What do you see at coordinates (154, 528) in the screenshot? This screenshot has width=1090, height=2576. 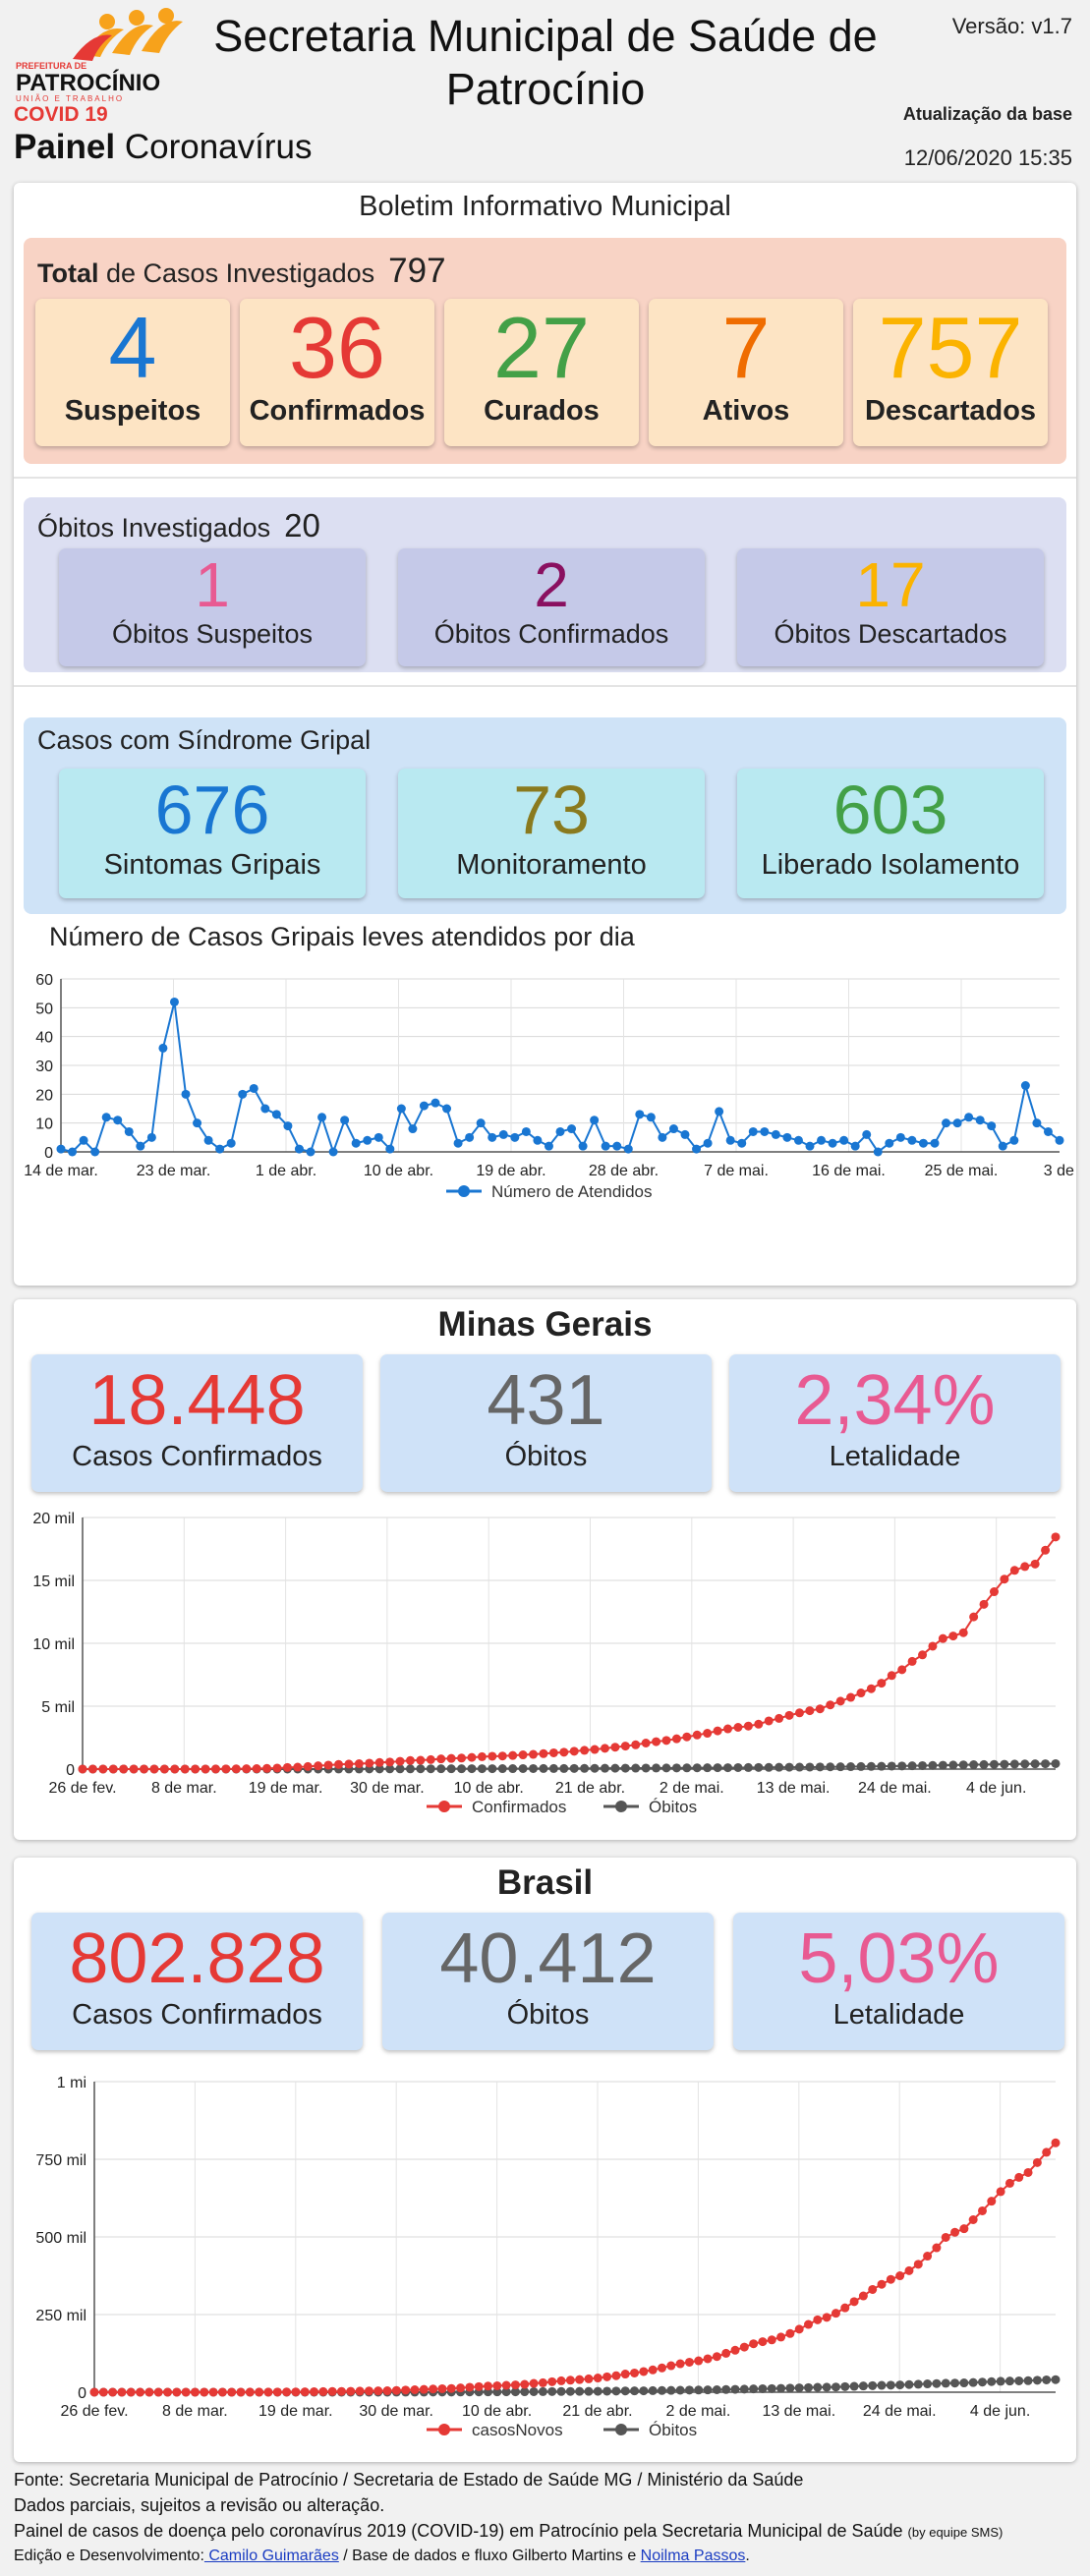 I see `obitos-title: Óbitos Investigados` at bounding box center [154, 528].